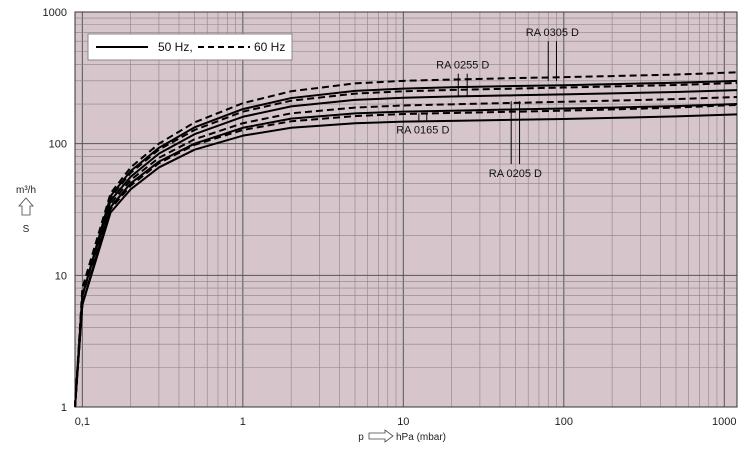  I want to click on legend: 50 Hz, 60 Hz, so click(190, 47).